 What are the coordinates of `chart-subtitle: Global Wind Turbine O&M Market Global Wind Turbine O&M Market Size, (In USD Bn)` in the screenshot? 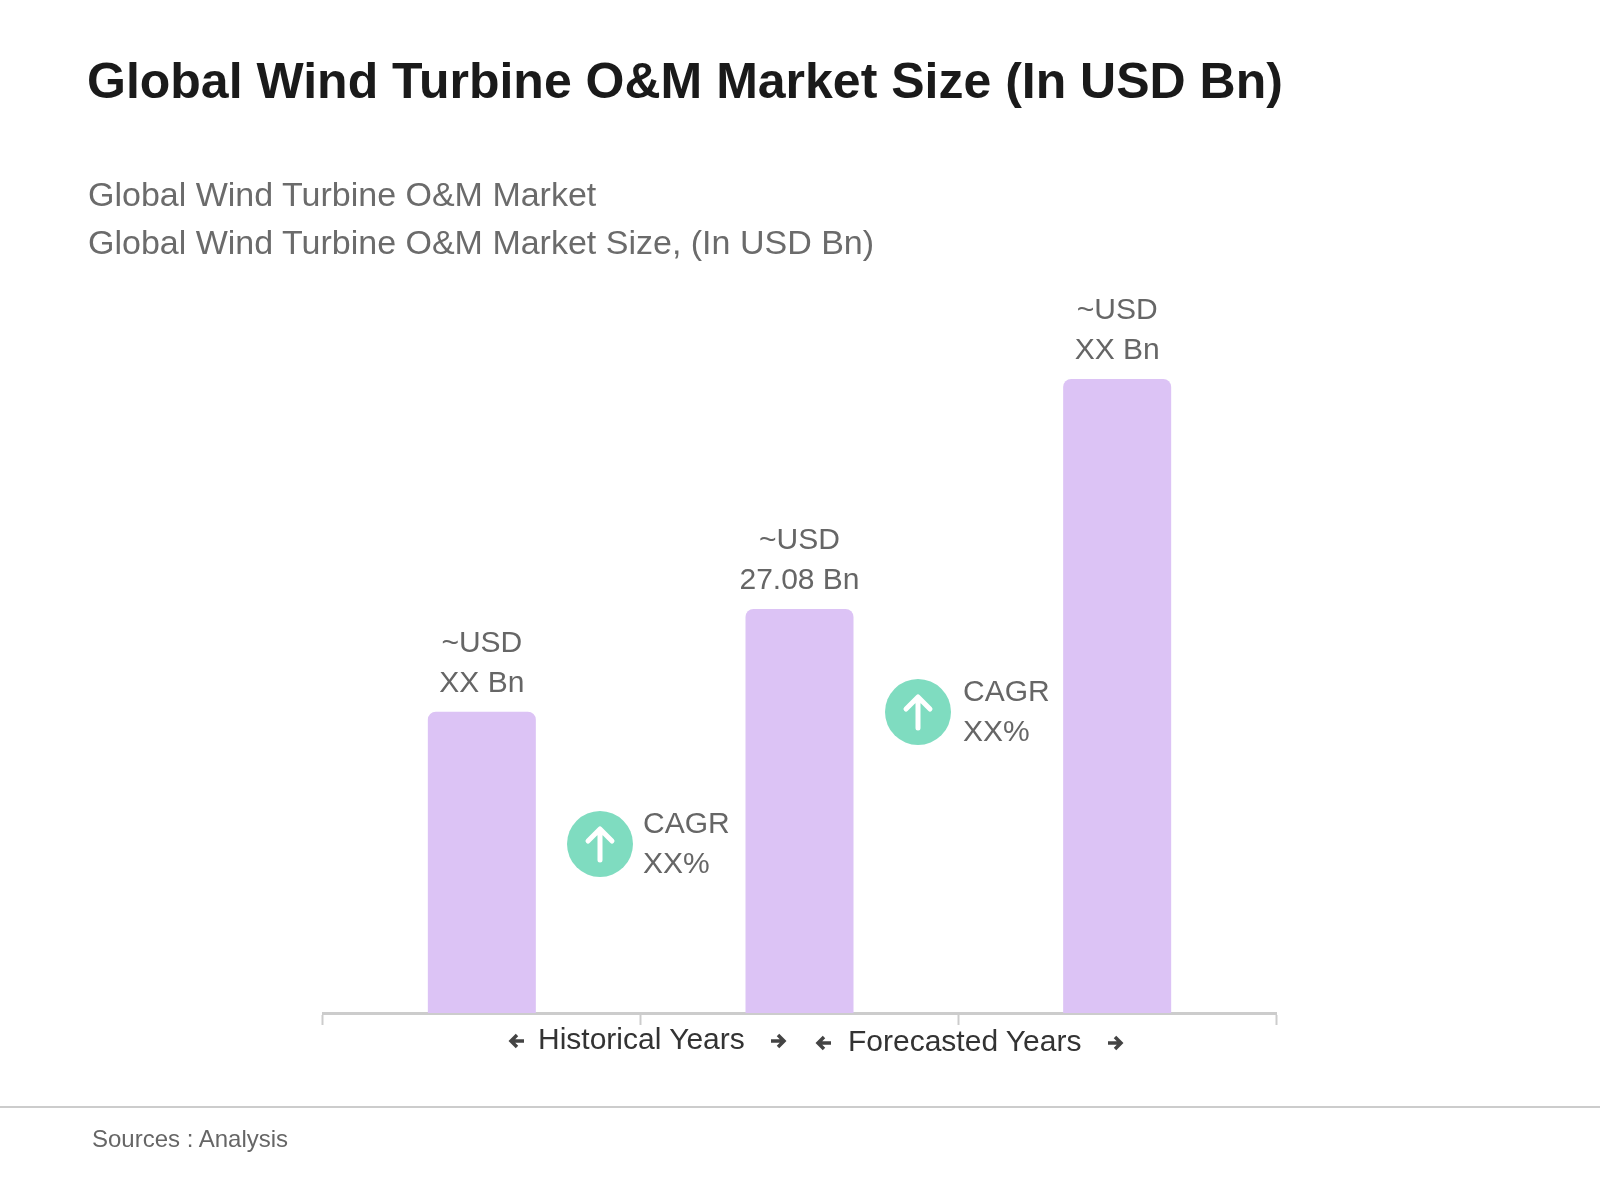 It's located at (481, 218).